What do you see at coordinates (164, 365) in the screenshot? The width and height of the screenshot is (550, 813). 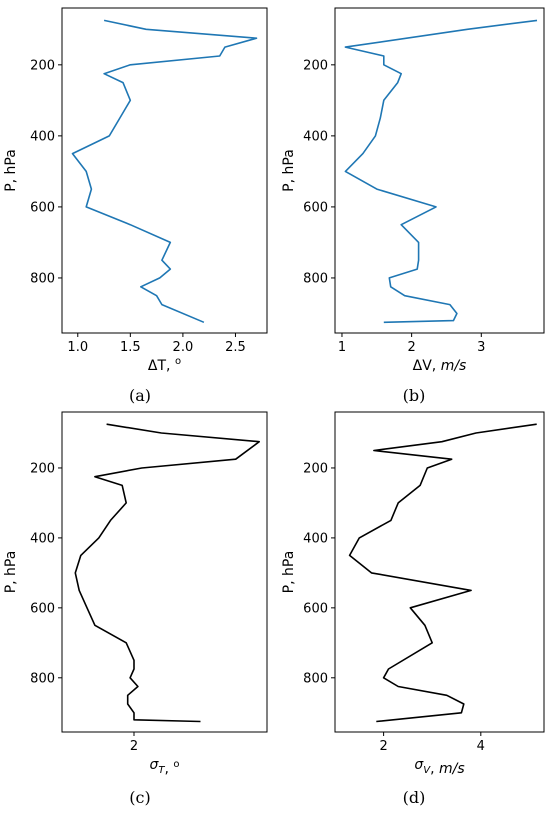 I see `x-axis-label: ΔT, o` at bounding box center [164, 365].